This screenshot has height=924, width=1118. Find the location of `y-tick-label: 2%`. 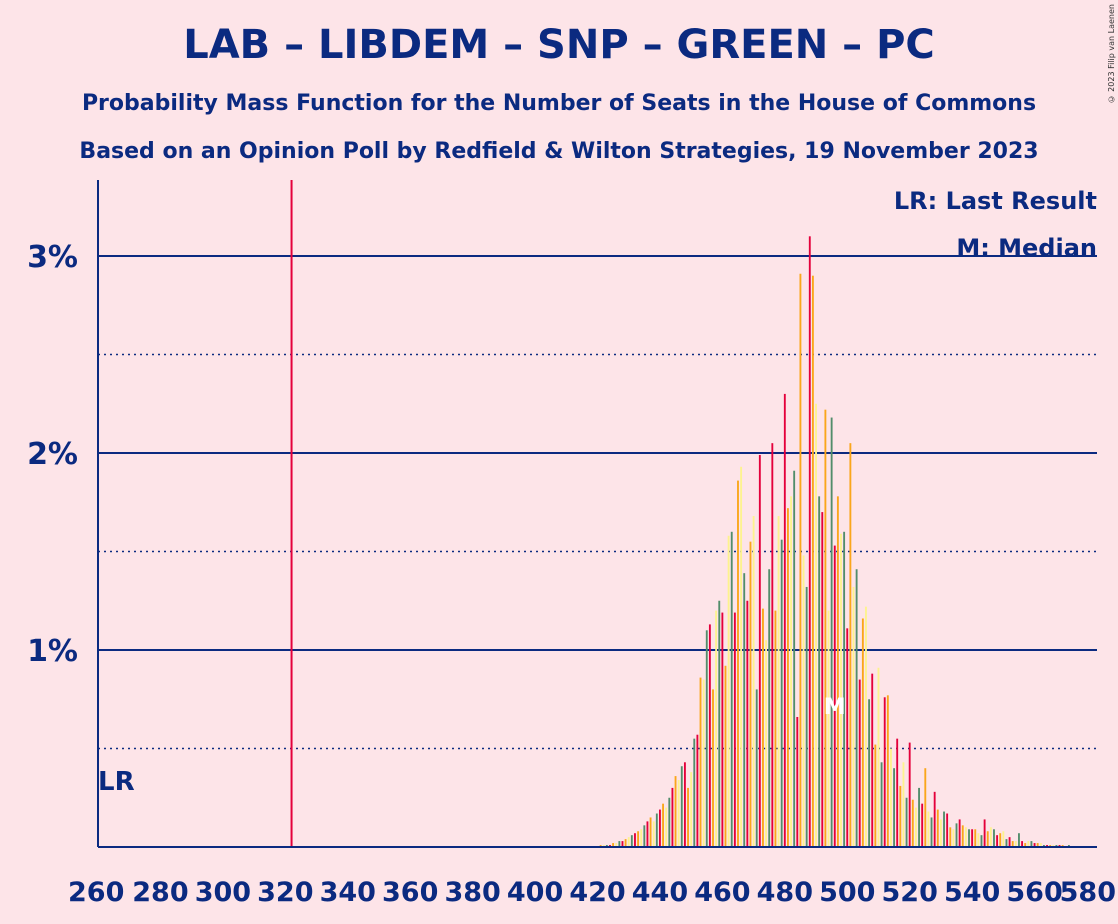

y-tick-label: 2% is located at coordinates (52, 454).